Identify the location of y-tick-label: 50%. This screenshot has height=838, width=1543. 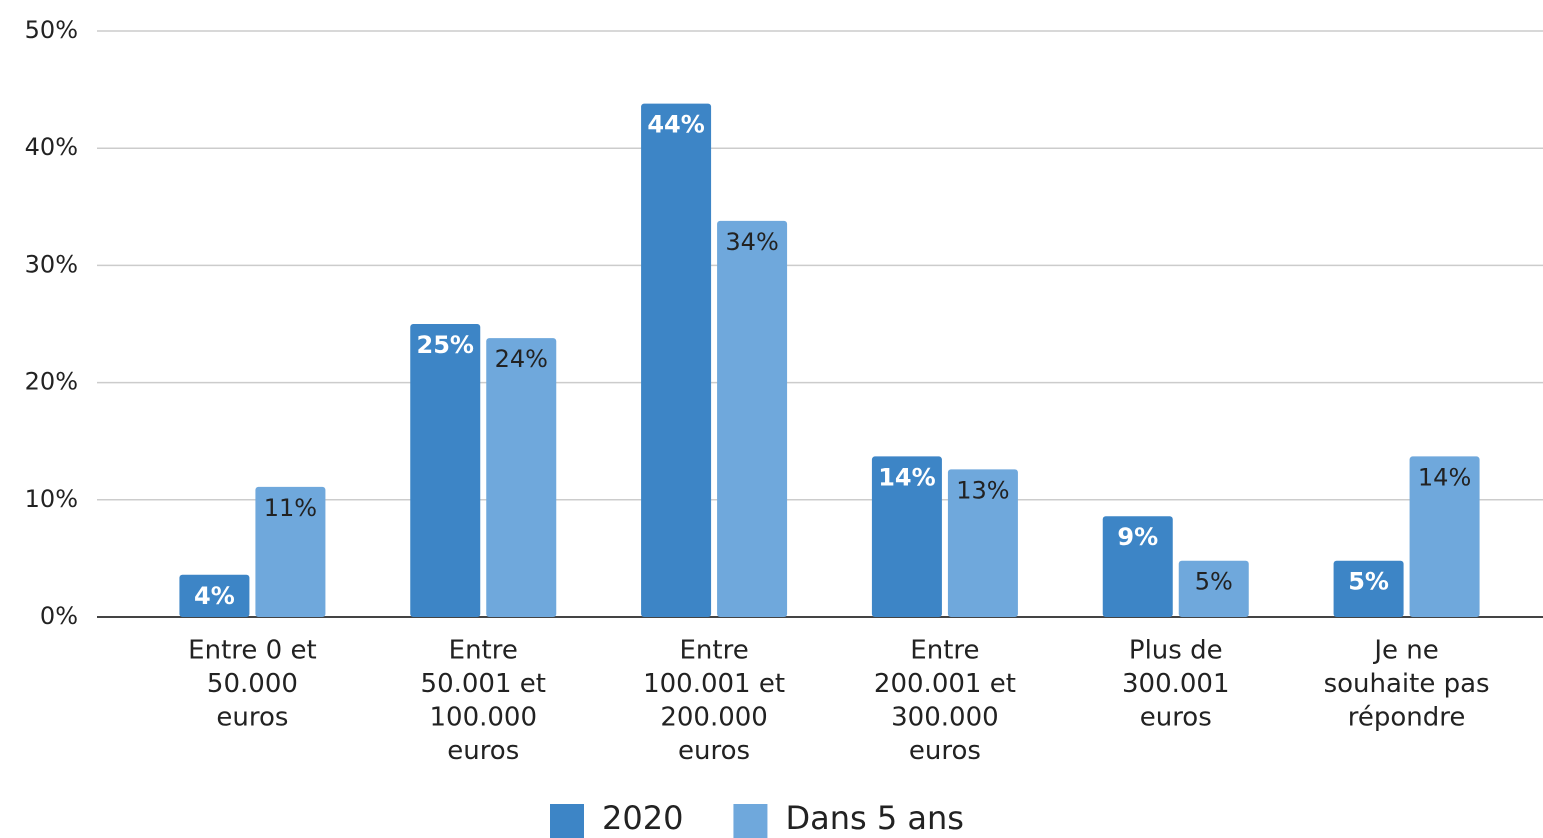
(51, 30).